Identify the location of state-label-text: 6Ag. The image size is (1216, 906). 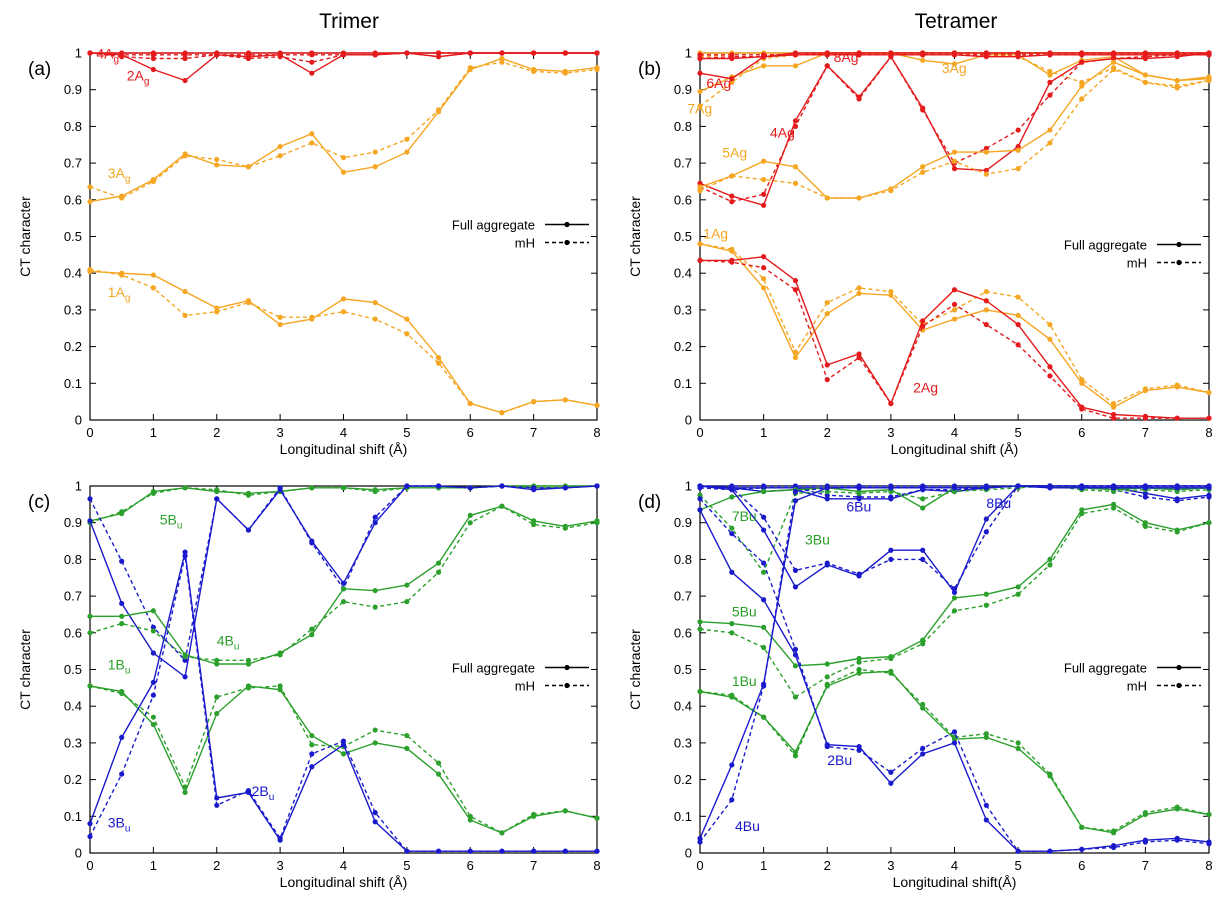
(718, 83).